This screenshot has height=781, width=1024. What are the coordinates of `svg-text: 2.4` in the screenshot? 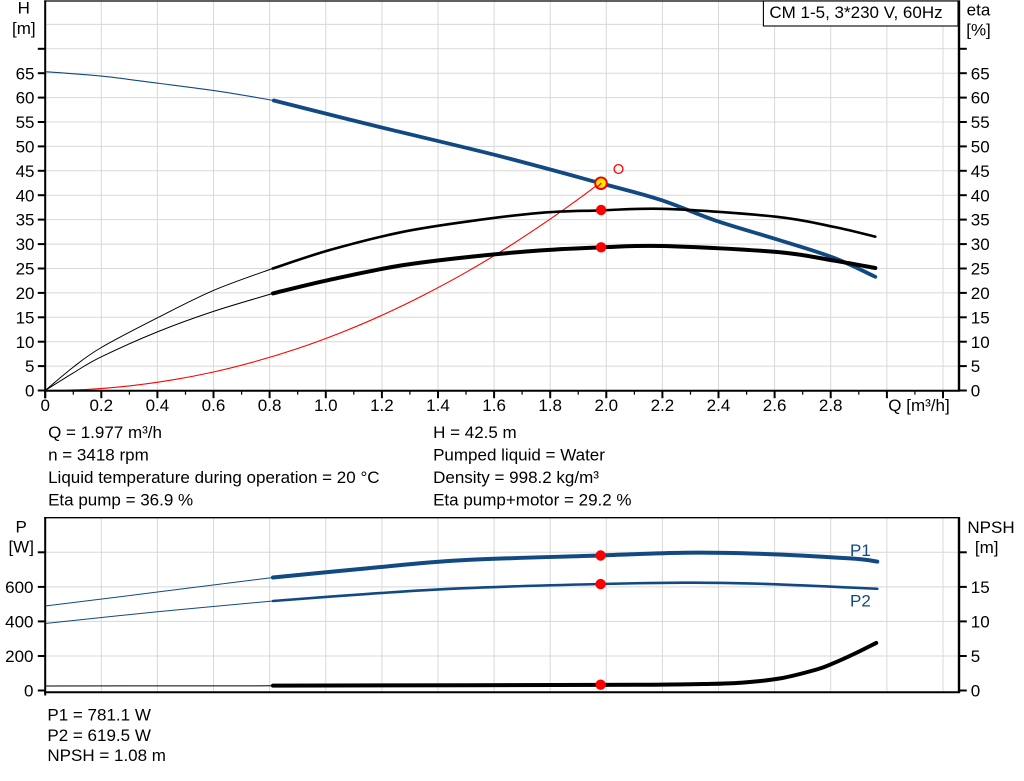 It's located at (719, 405).